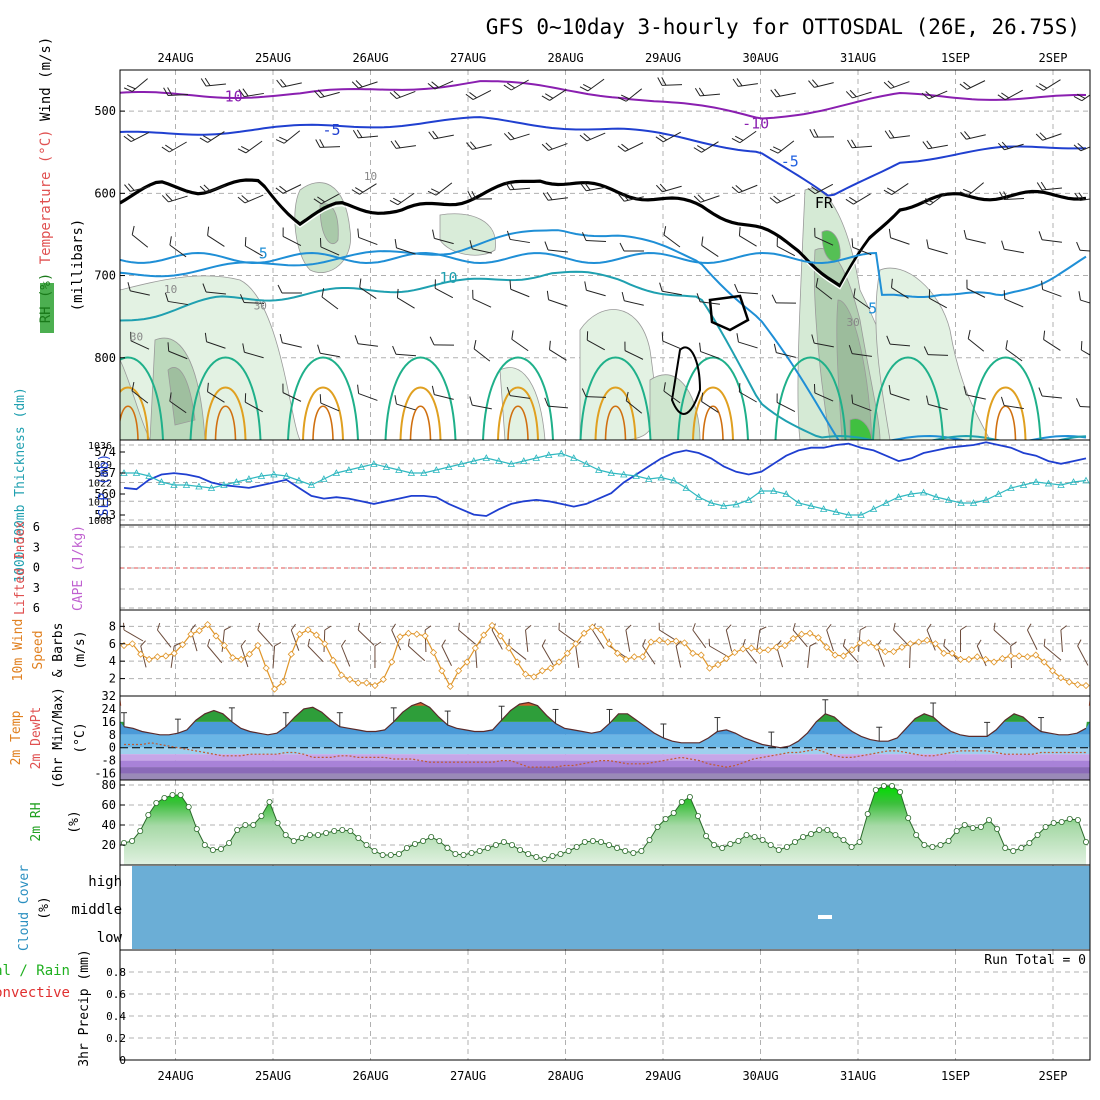 The height and width of the screenshot is (1100, 1100). What do you see at coordinates (955, 1076) in the screenshot?
I see `date-label-bottom: 1SEP` at bounding box center [955, 1076].